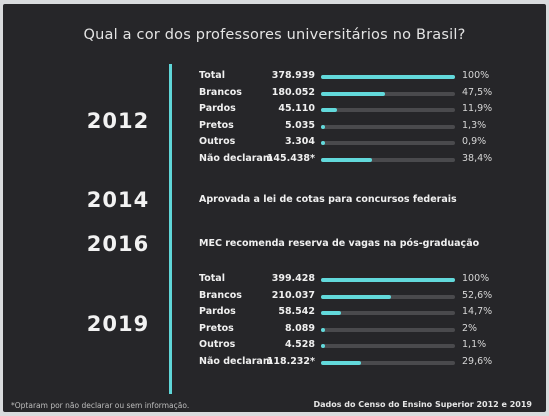 The image size is (549, 416). I want to click on row-2012-brancos-label: Brancos, so click(220, 92).